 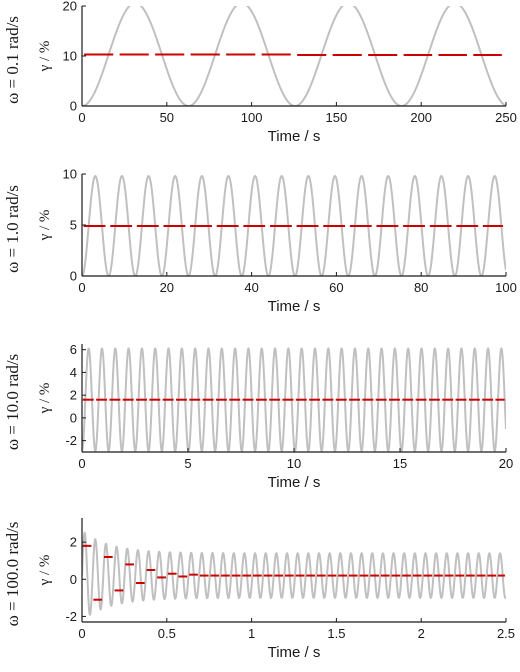 What do you see at coordinates (251, 633) in the screenshot?
I see `x-tick-label: 1` at bounding box center [251, 633].